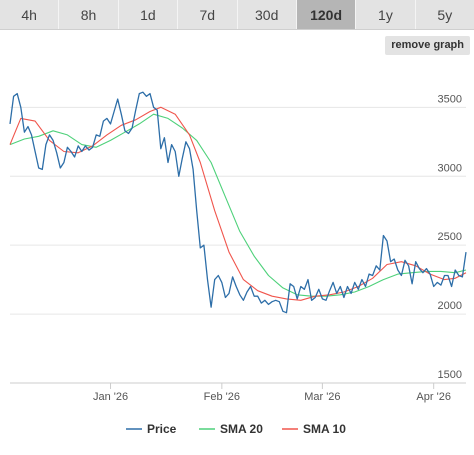  What do you see at coordinates (222, 397) in the screenshot?
I see `x-tick-label: Feb '26` at bounding box center [222, 397].